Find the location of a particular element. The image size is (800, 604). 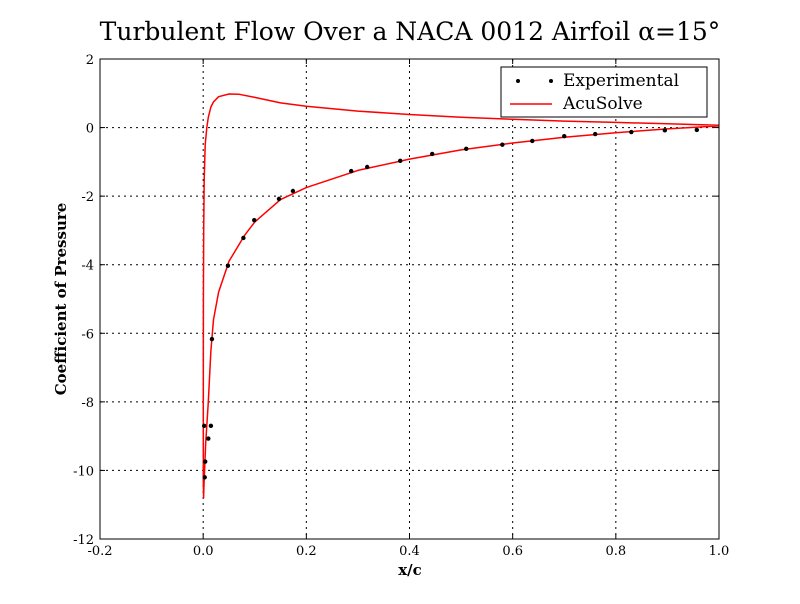

y-tick-label: -4 is located at coordinates (87, 266).